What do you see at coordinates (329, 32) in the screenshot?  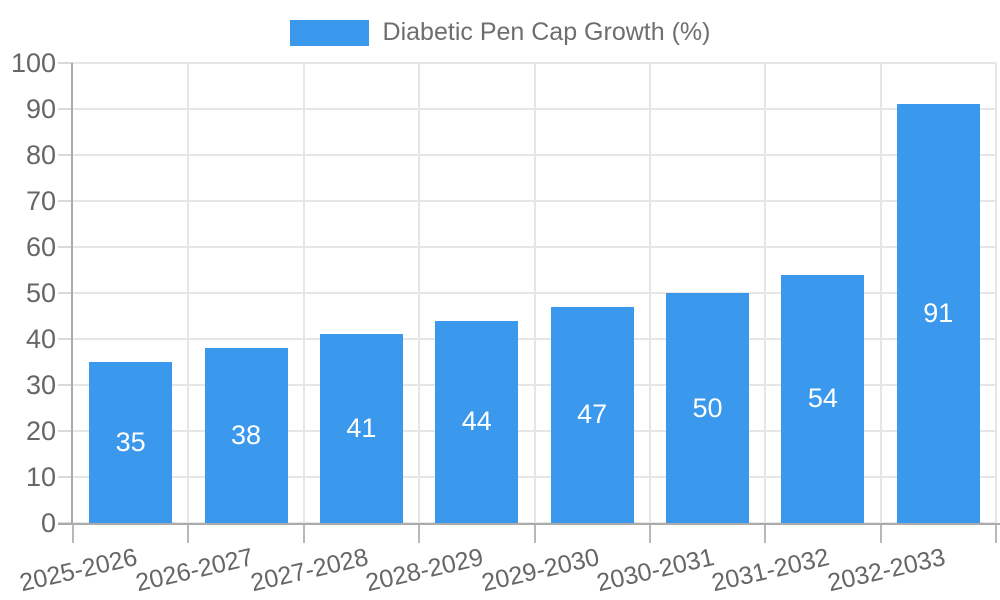 I see `legend-swatch` at bounding box center [329, 32].